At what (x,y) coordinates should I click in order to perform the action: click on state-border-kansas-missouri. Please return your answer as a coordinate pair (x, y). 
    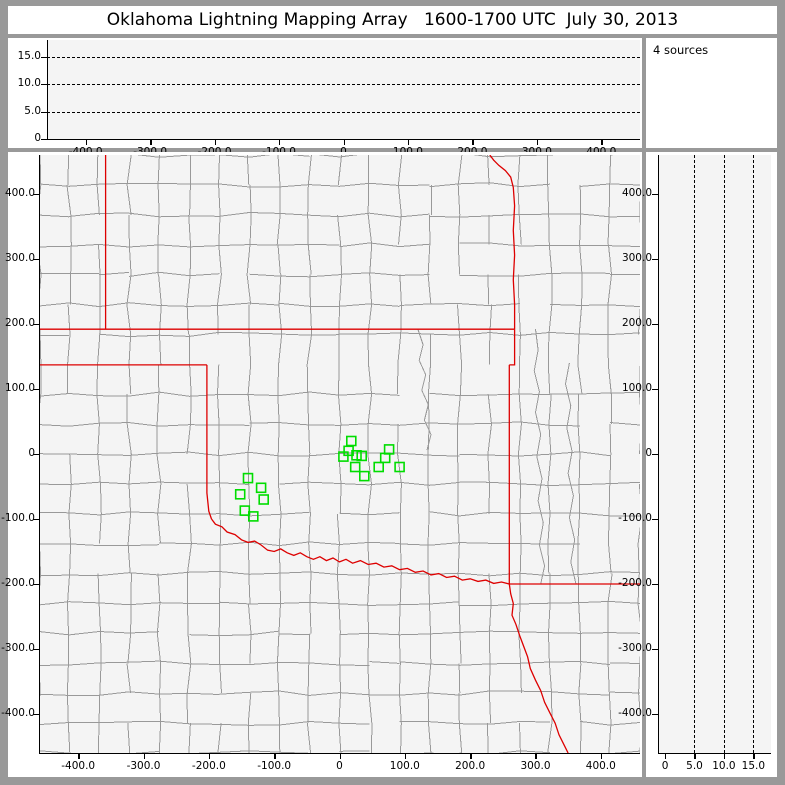
    Looking at the image, I should click on (502, 242).